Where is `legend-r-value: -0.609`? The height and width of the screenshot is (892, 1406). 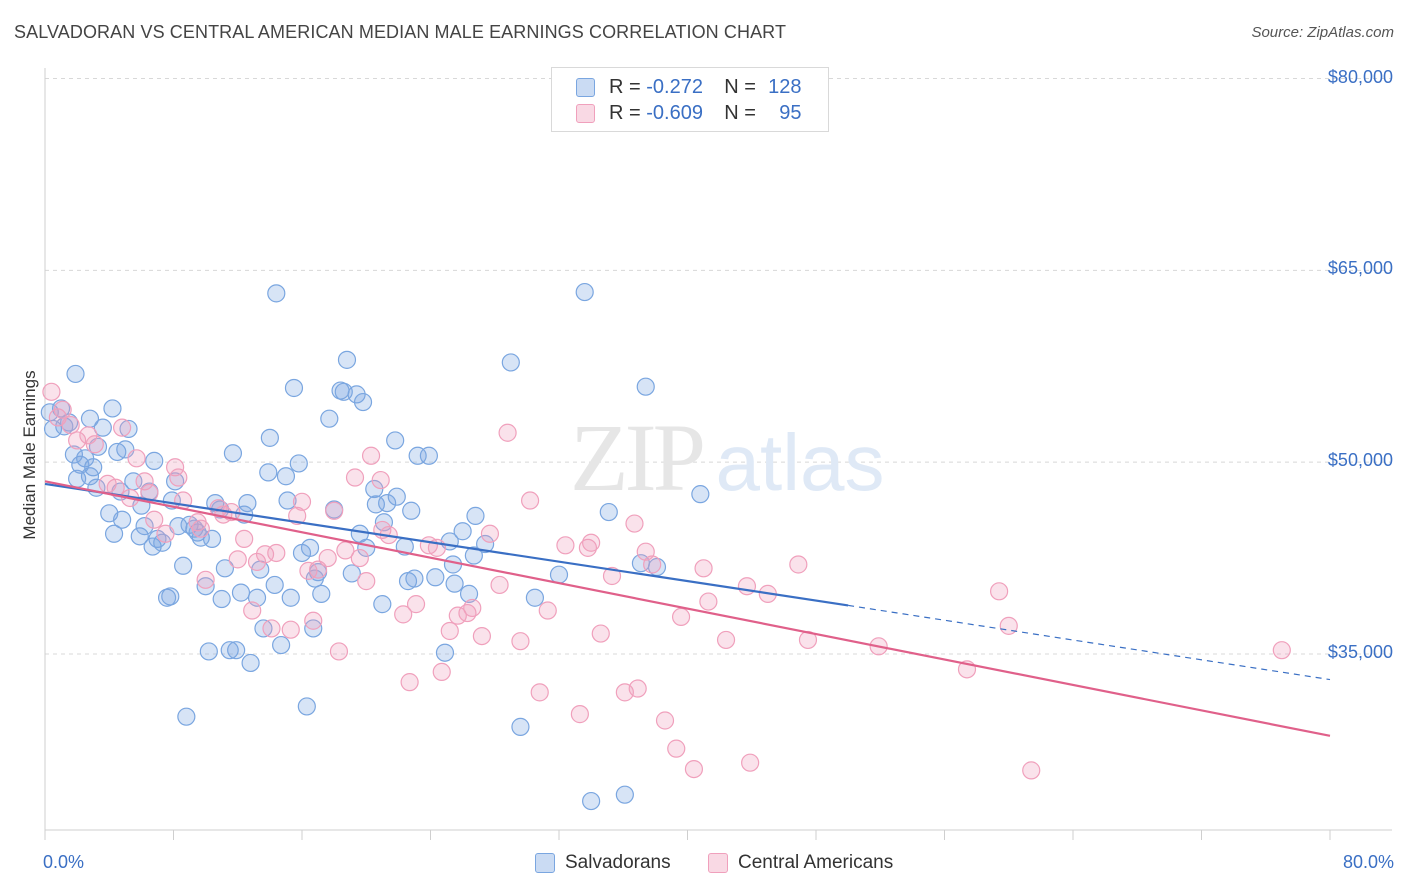
legend-r-value: -0.609 is located at coordinates (674, 112).